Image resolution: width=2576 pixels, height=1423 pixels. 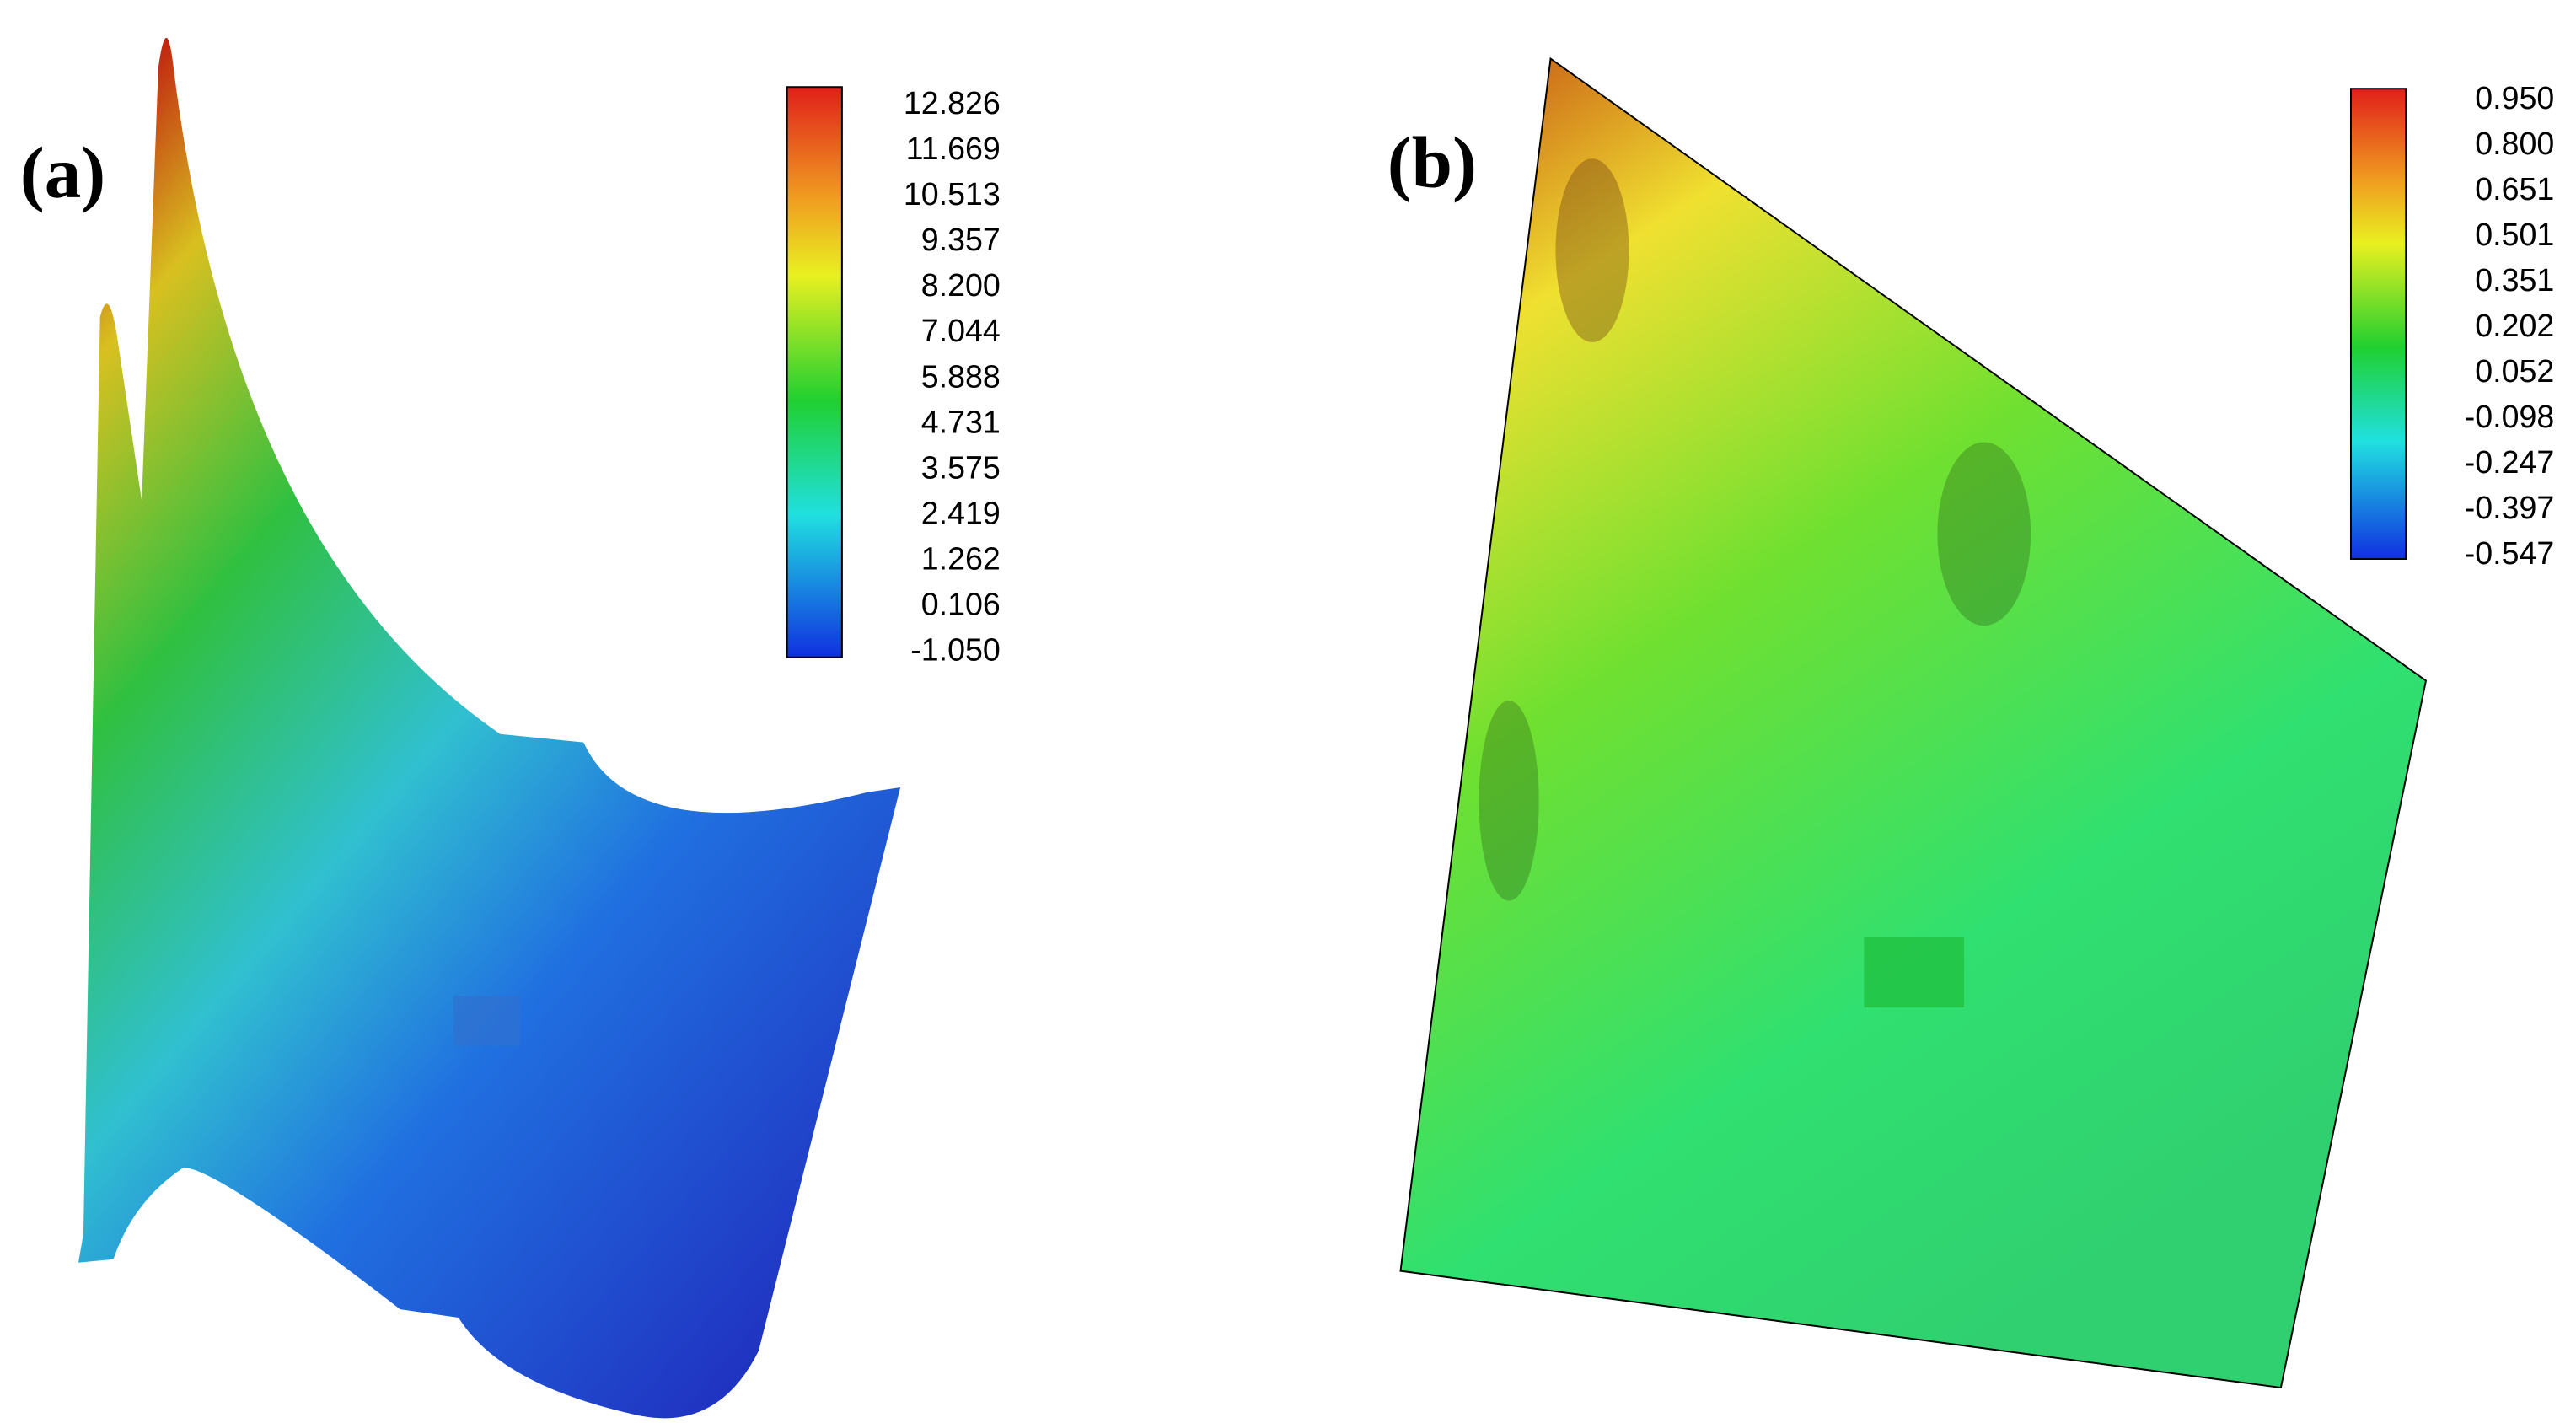 What do you see at coordinates (2510, 416) in the screenshot?
I see `colorbar-tick-label: -0.098` at bounding box center [2510, 416].